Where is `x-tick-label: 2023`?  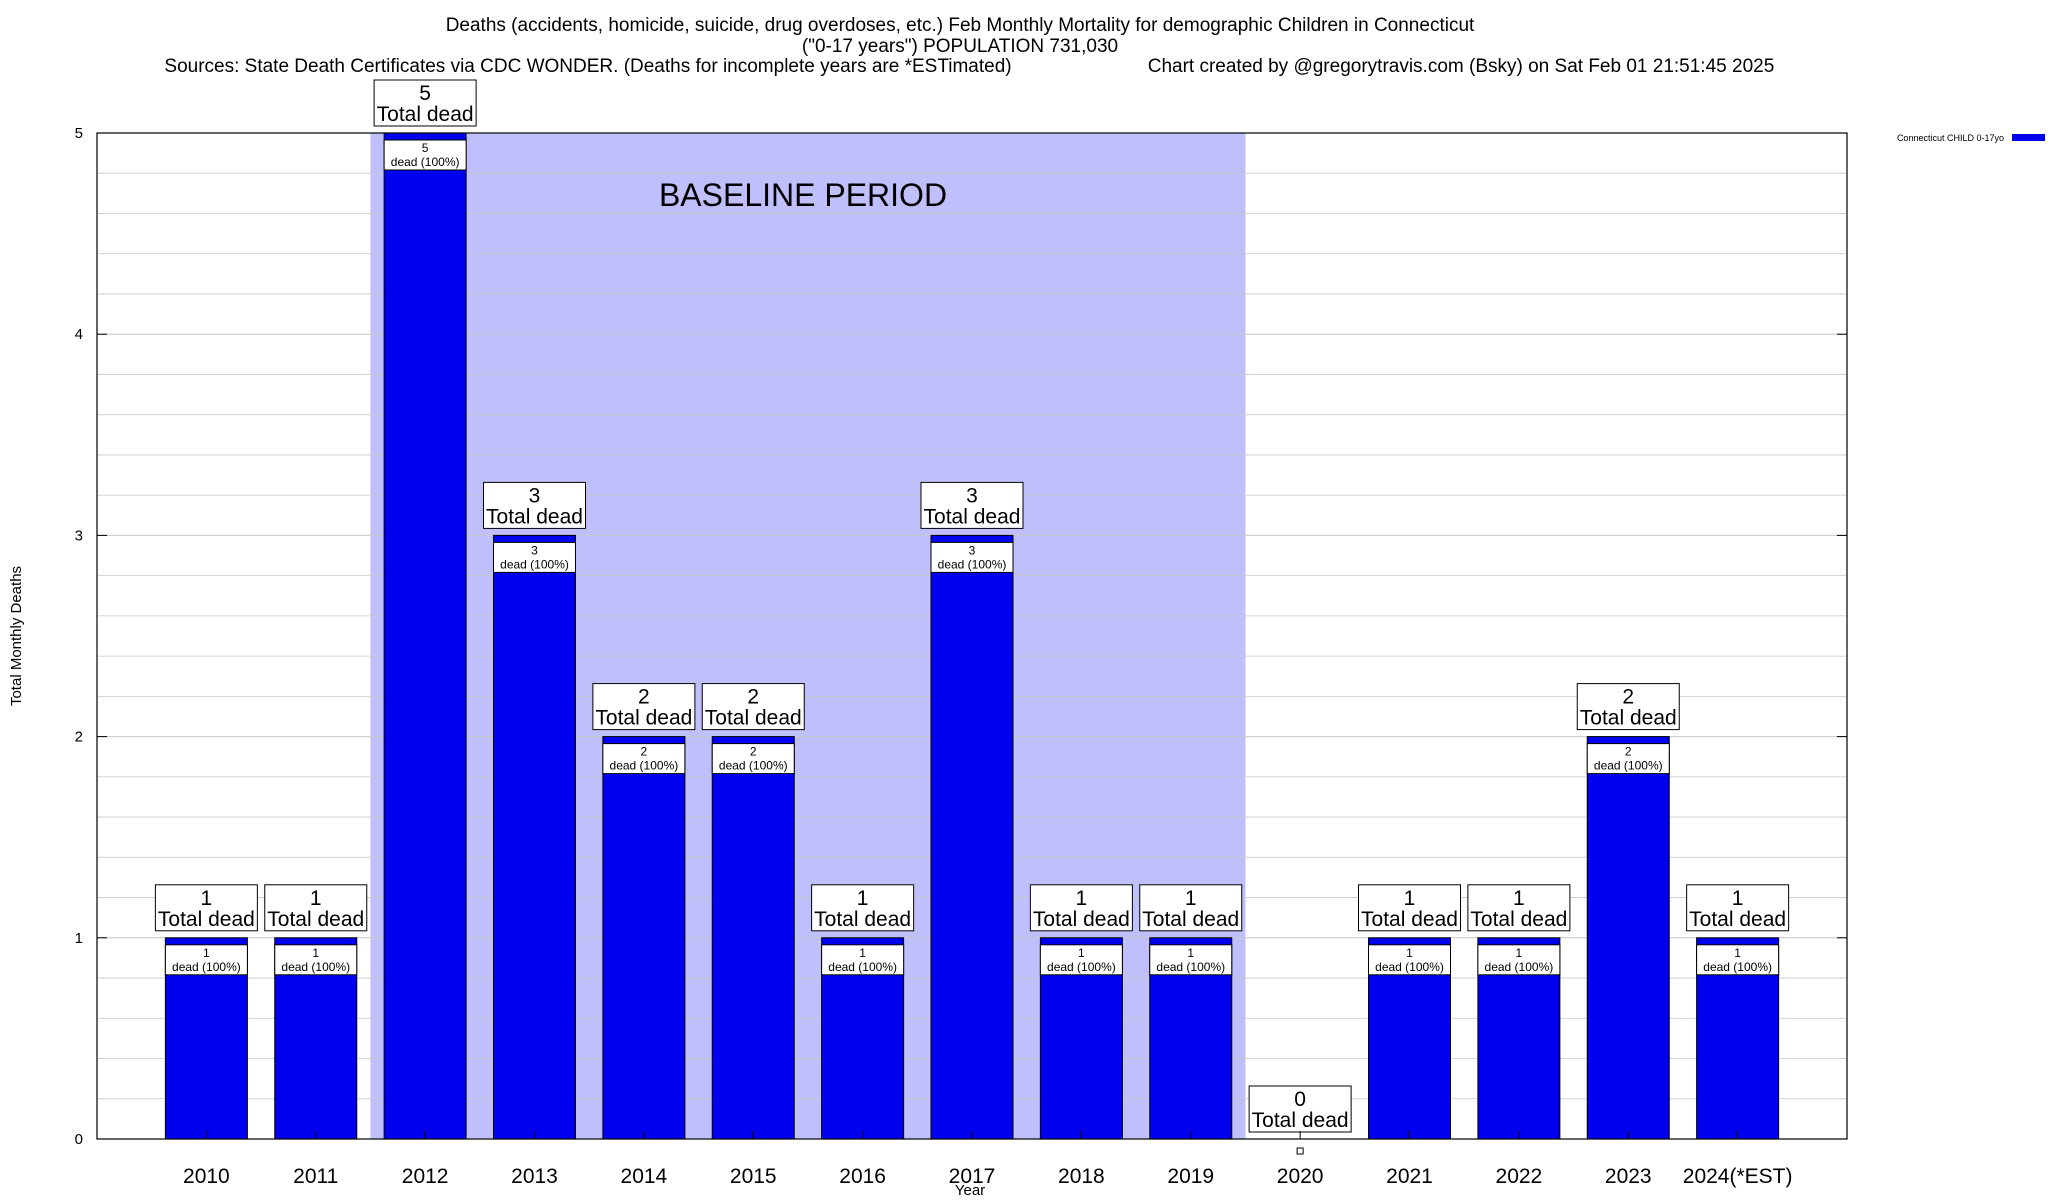
x-tick-label: 2023 is located at coordinates (1628, 1176).